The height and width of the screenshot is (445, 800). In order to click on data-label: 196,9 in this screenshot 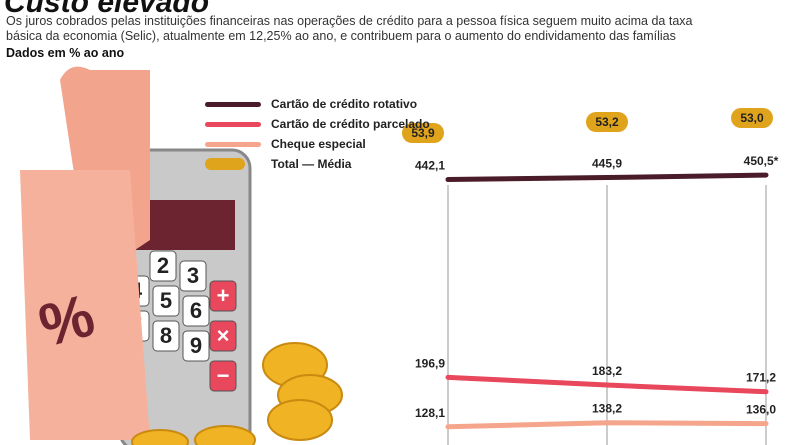, I will do `click(430, 363)`.